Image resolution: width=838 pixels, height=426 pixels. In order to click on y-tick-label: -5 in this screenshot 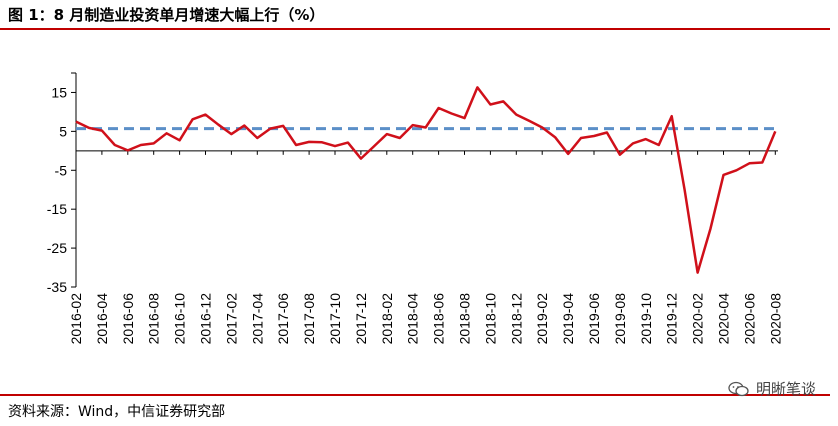, I will do `click(61, 170)`.